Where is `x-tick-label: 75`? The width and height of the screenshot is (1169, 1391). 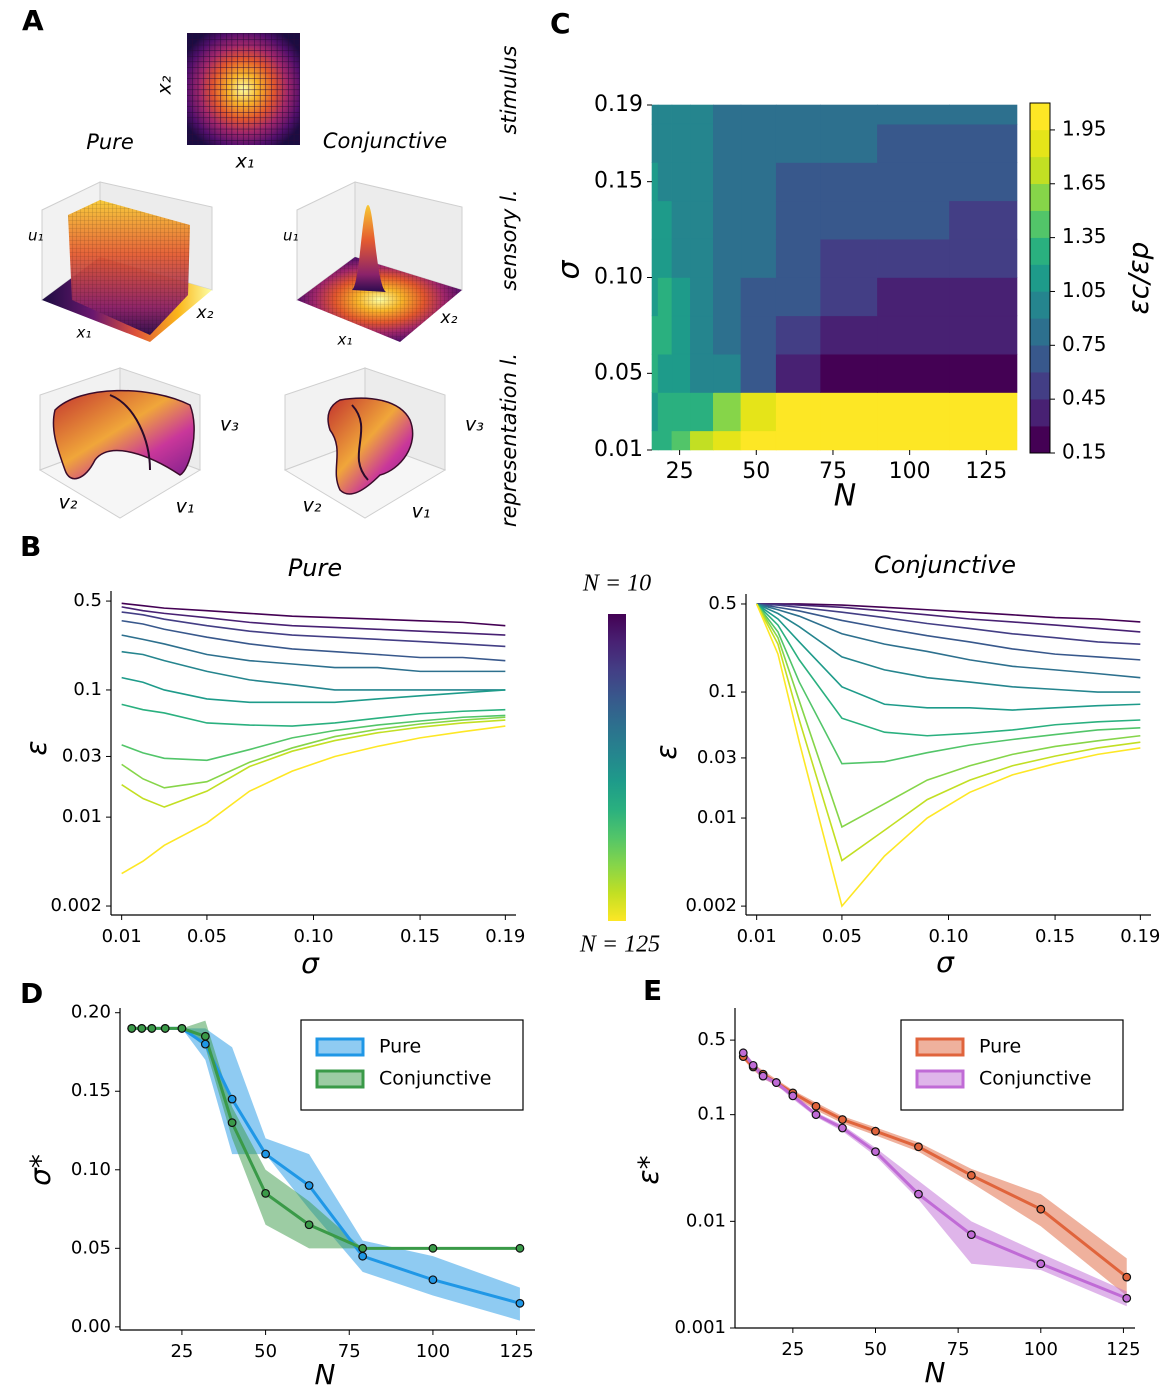
x-tick-label: 75 is located at coordinates (958, 1349).